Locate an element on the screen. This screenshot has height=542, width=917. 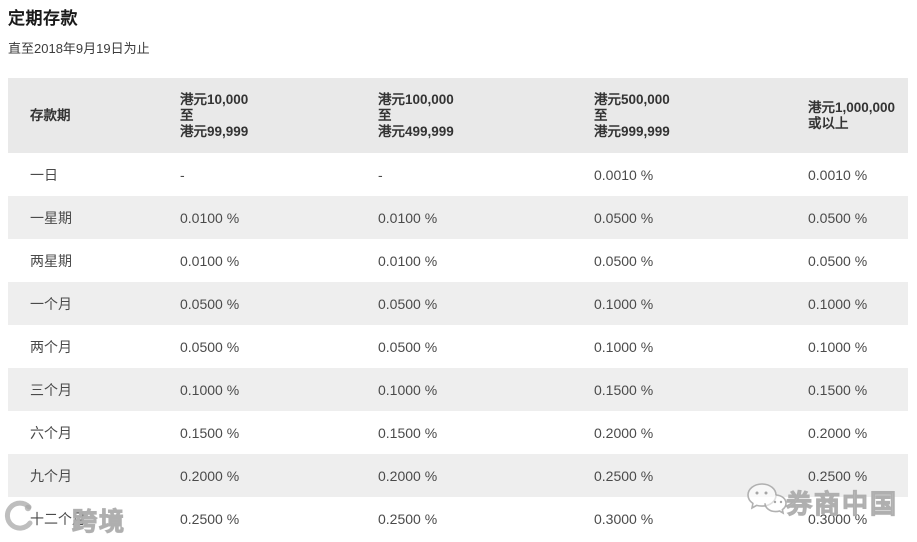
table-row: 一星期 0.0100 % 0.0100 % 0.0500 % 0.0500 % is located at coordinates (458, 217).